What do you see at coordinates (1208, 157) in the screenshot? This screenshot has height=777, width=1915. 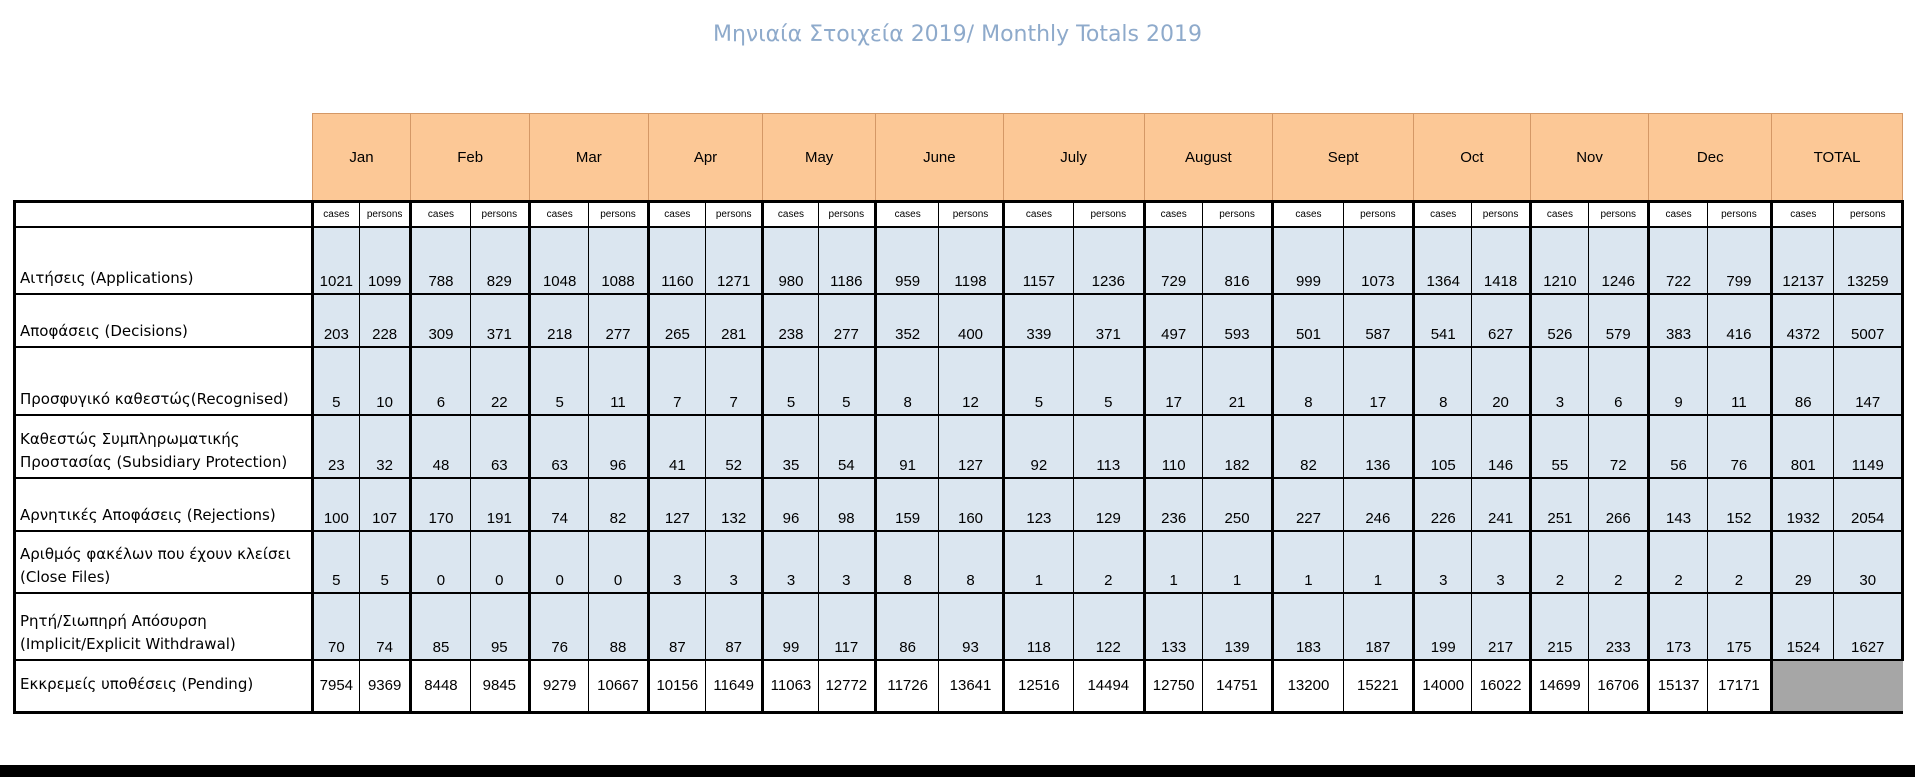 I see `month-header-7: August` at bounding box center [1208, 157].